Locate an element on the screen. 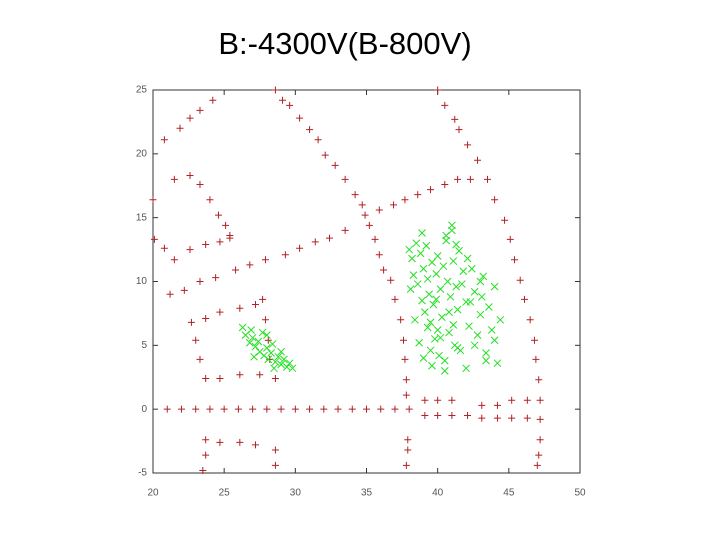  x-tick-label: 20 is located at coordinates (153, 493).